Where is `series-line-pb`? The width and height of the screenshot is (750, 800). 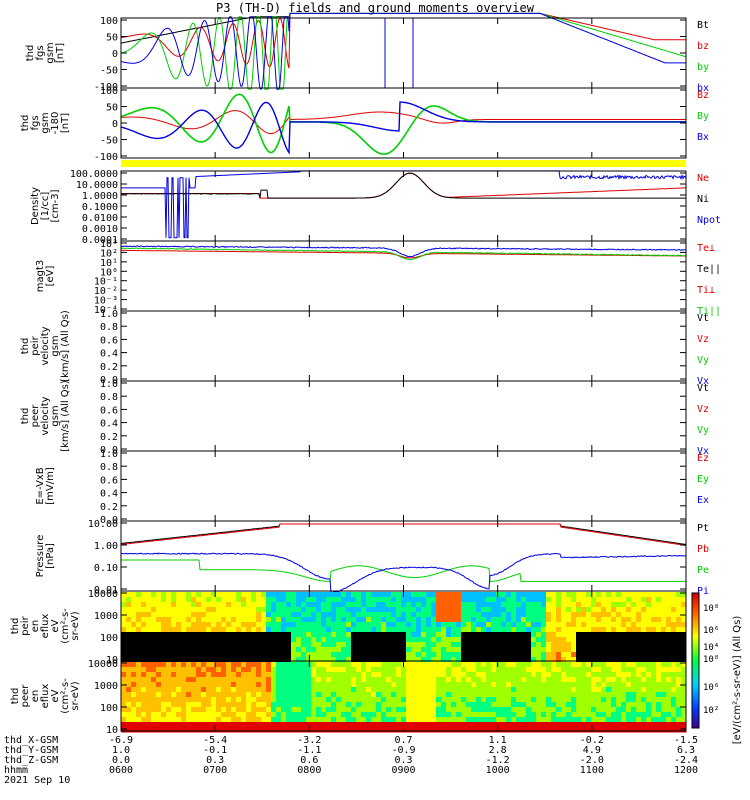 series-line-pb is located at coordinates (403, 534).